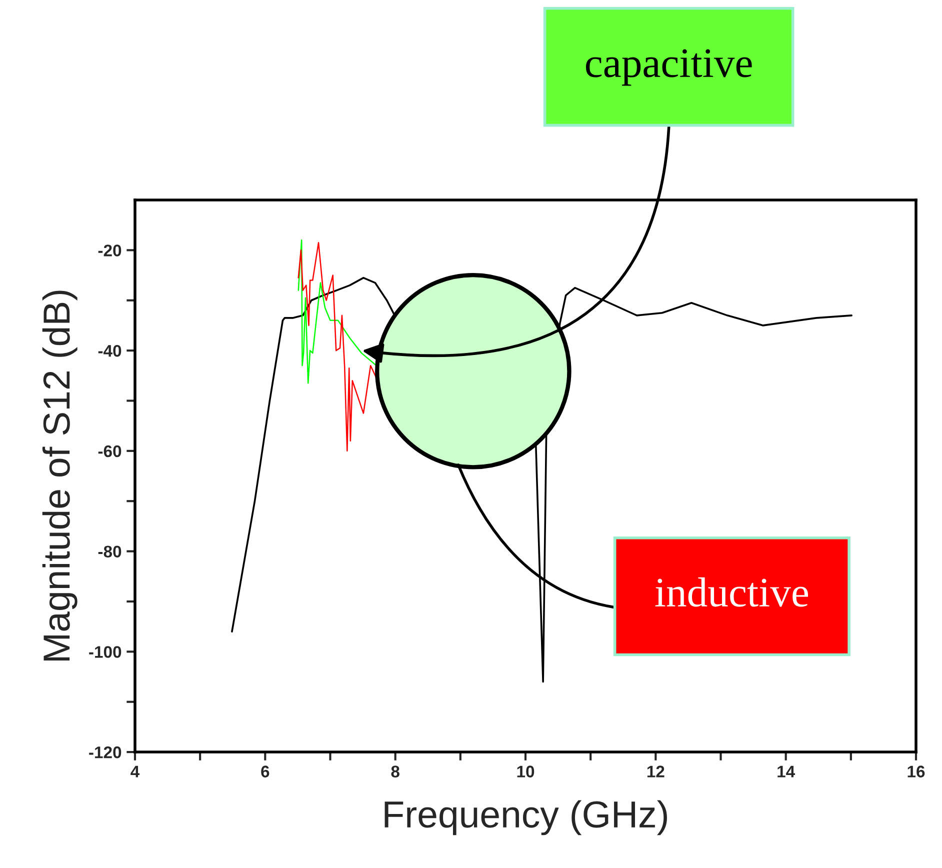 The width and height of the screenshot is (942, 868). What do you see at coordinates (105, 652) in the screenshot?
I see `y-tick-label: -100` at bounding box center [105, 652].